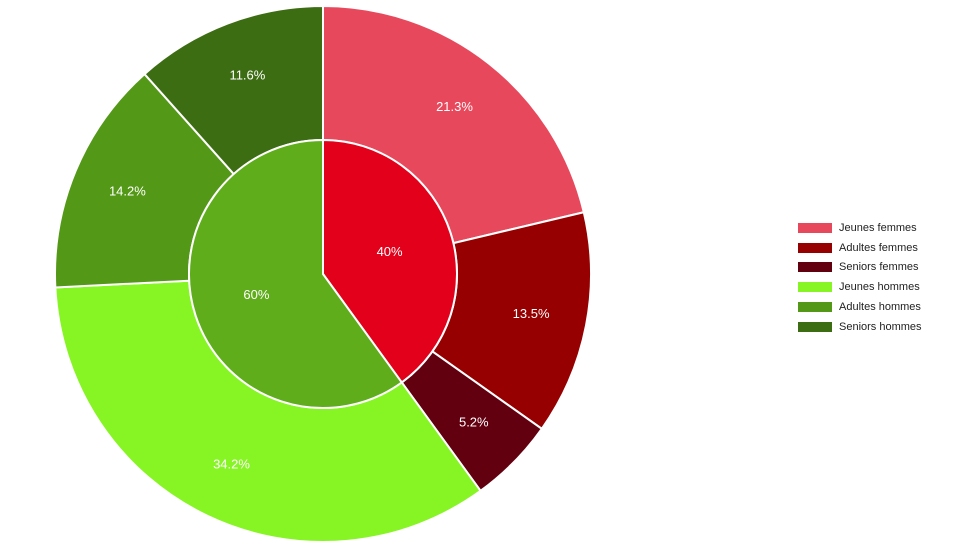  I want to click on legend-label: Jeunes hommes, so click(879, 287).